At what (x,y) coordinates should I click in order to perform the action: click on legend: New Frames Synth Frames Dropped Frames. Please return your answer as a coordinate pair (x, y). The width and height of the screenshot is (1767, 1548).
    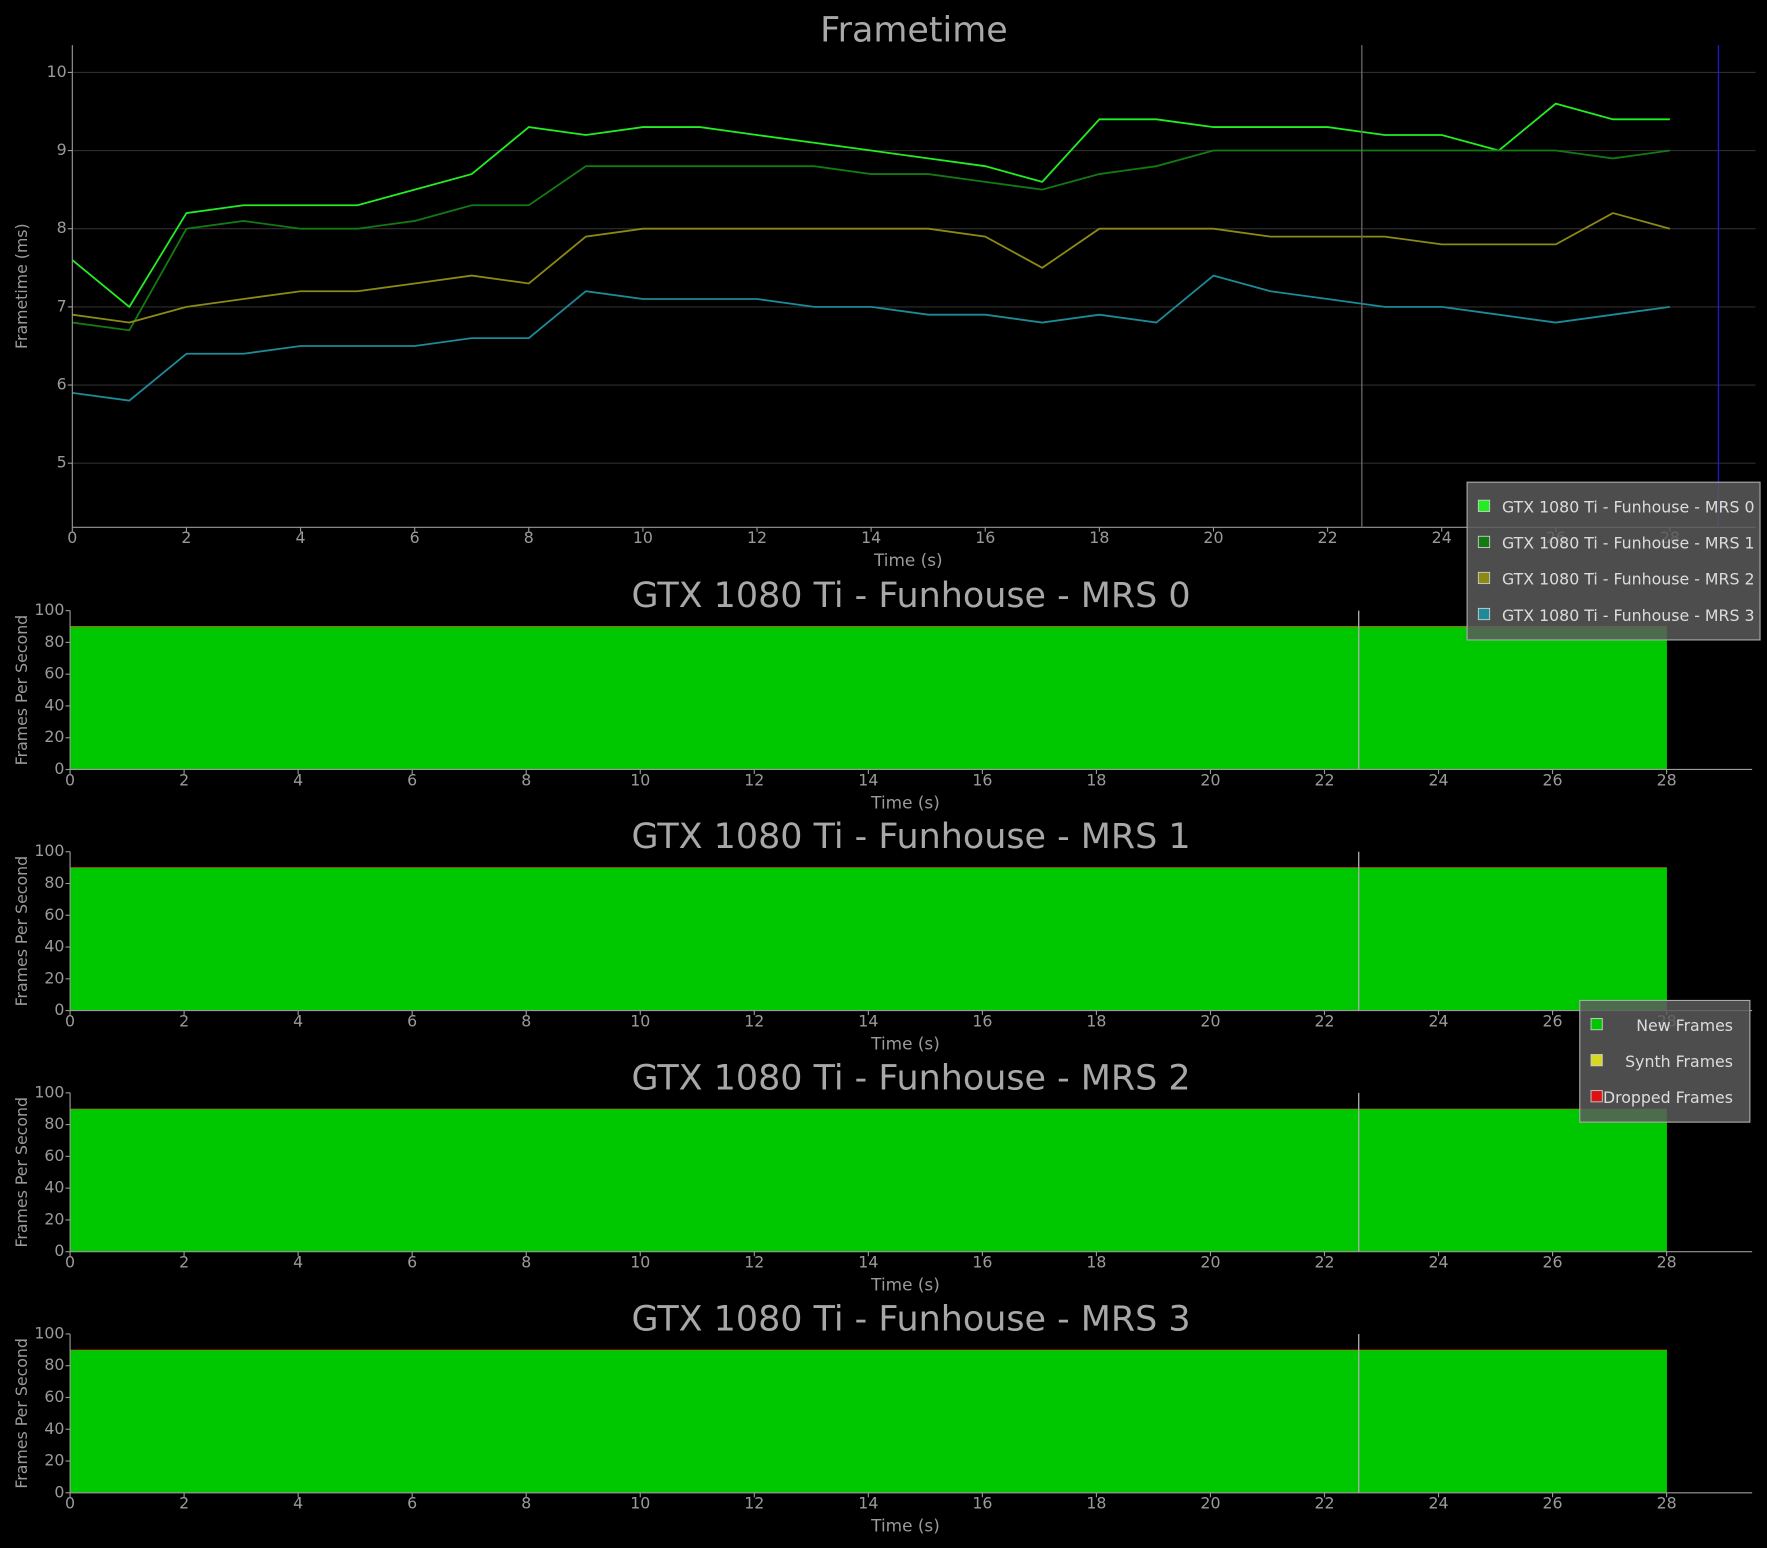
    Looking at the image, I should click on (1665, 1061).